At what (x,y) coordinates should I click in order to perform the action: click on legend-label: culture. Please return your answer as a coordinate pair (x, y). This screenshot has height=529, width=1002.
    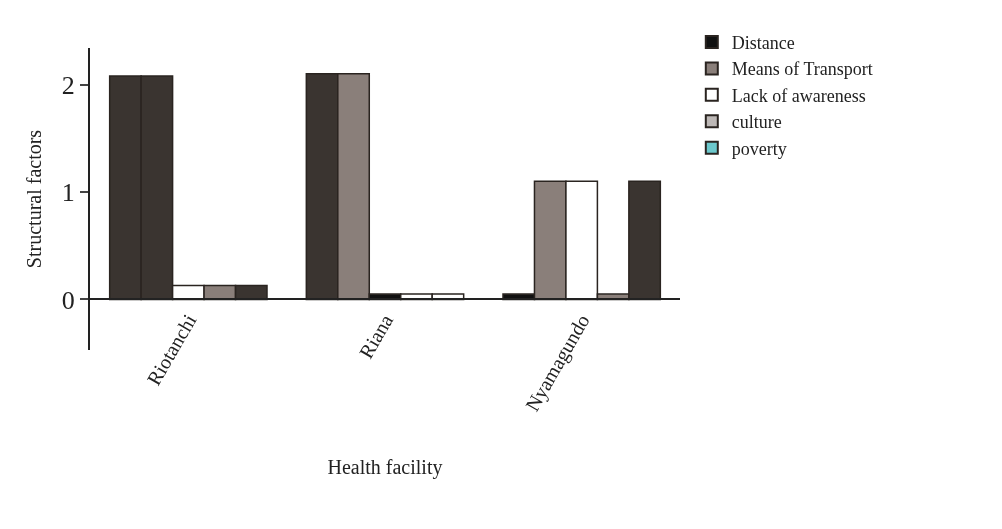
    Looking at the image, I should click on (756, 122).